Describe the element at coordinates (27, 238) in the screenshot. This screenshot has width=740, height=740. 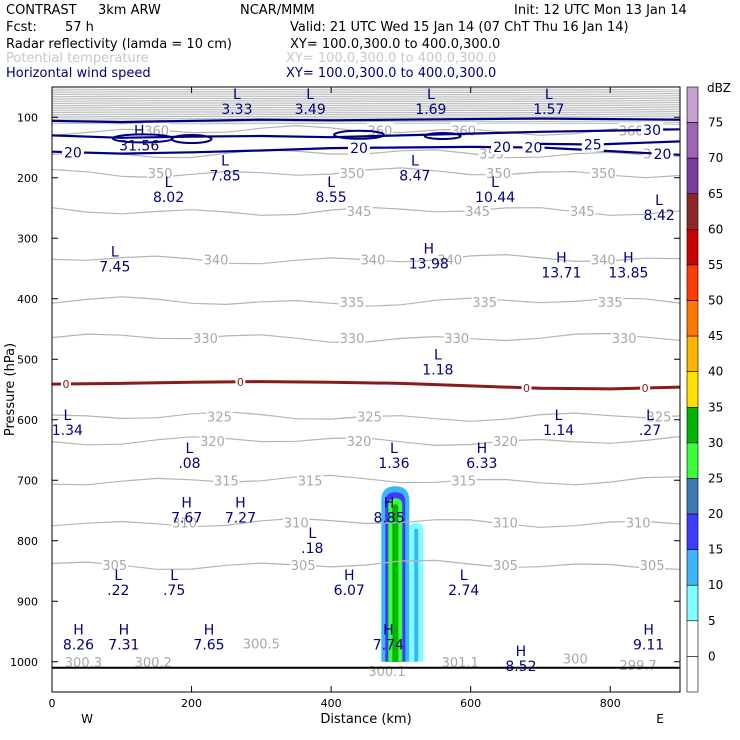
I see `y-tick-label: 300` at that location.